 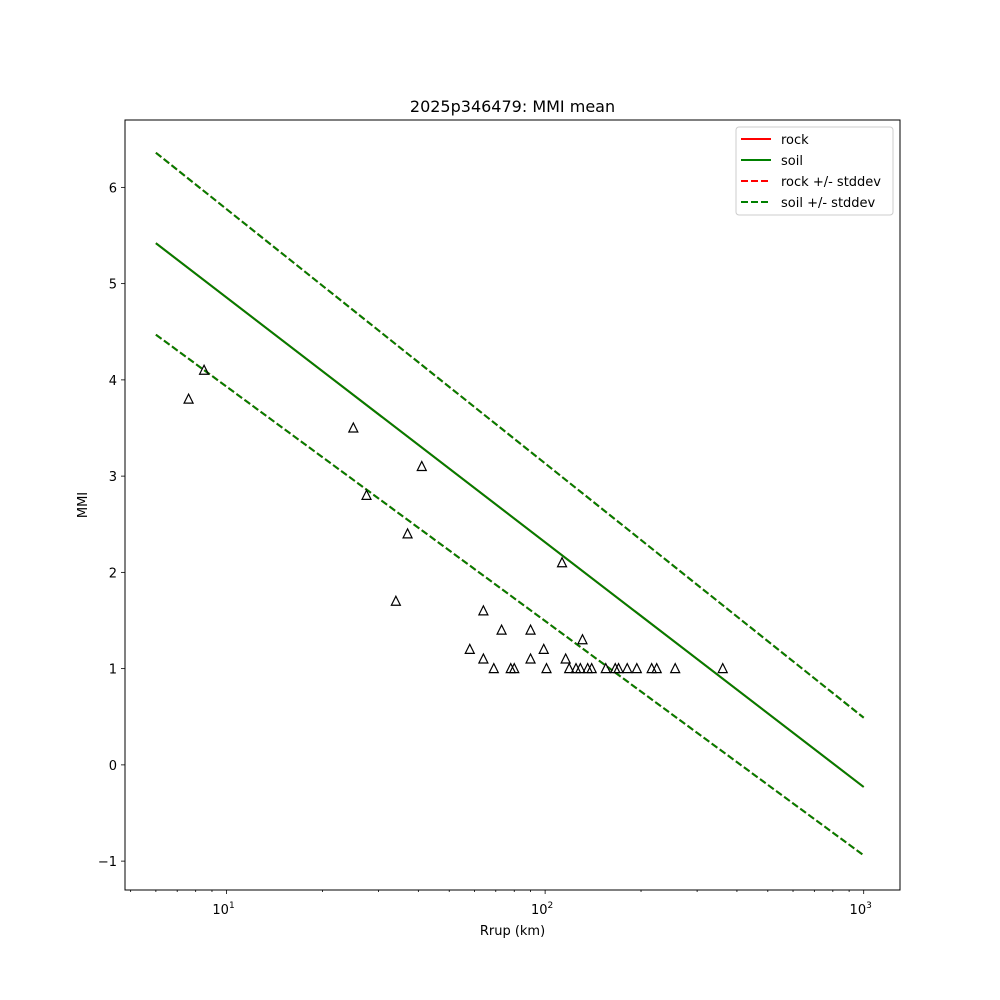 What do you see at coordinates (861, 909) in the screenshot?
I see `x-tick-label: 10³` at bounding box center [861, 909].